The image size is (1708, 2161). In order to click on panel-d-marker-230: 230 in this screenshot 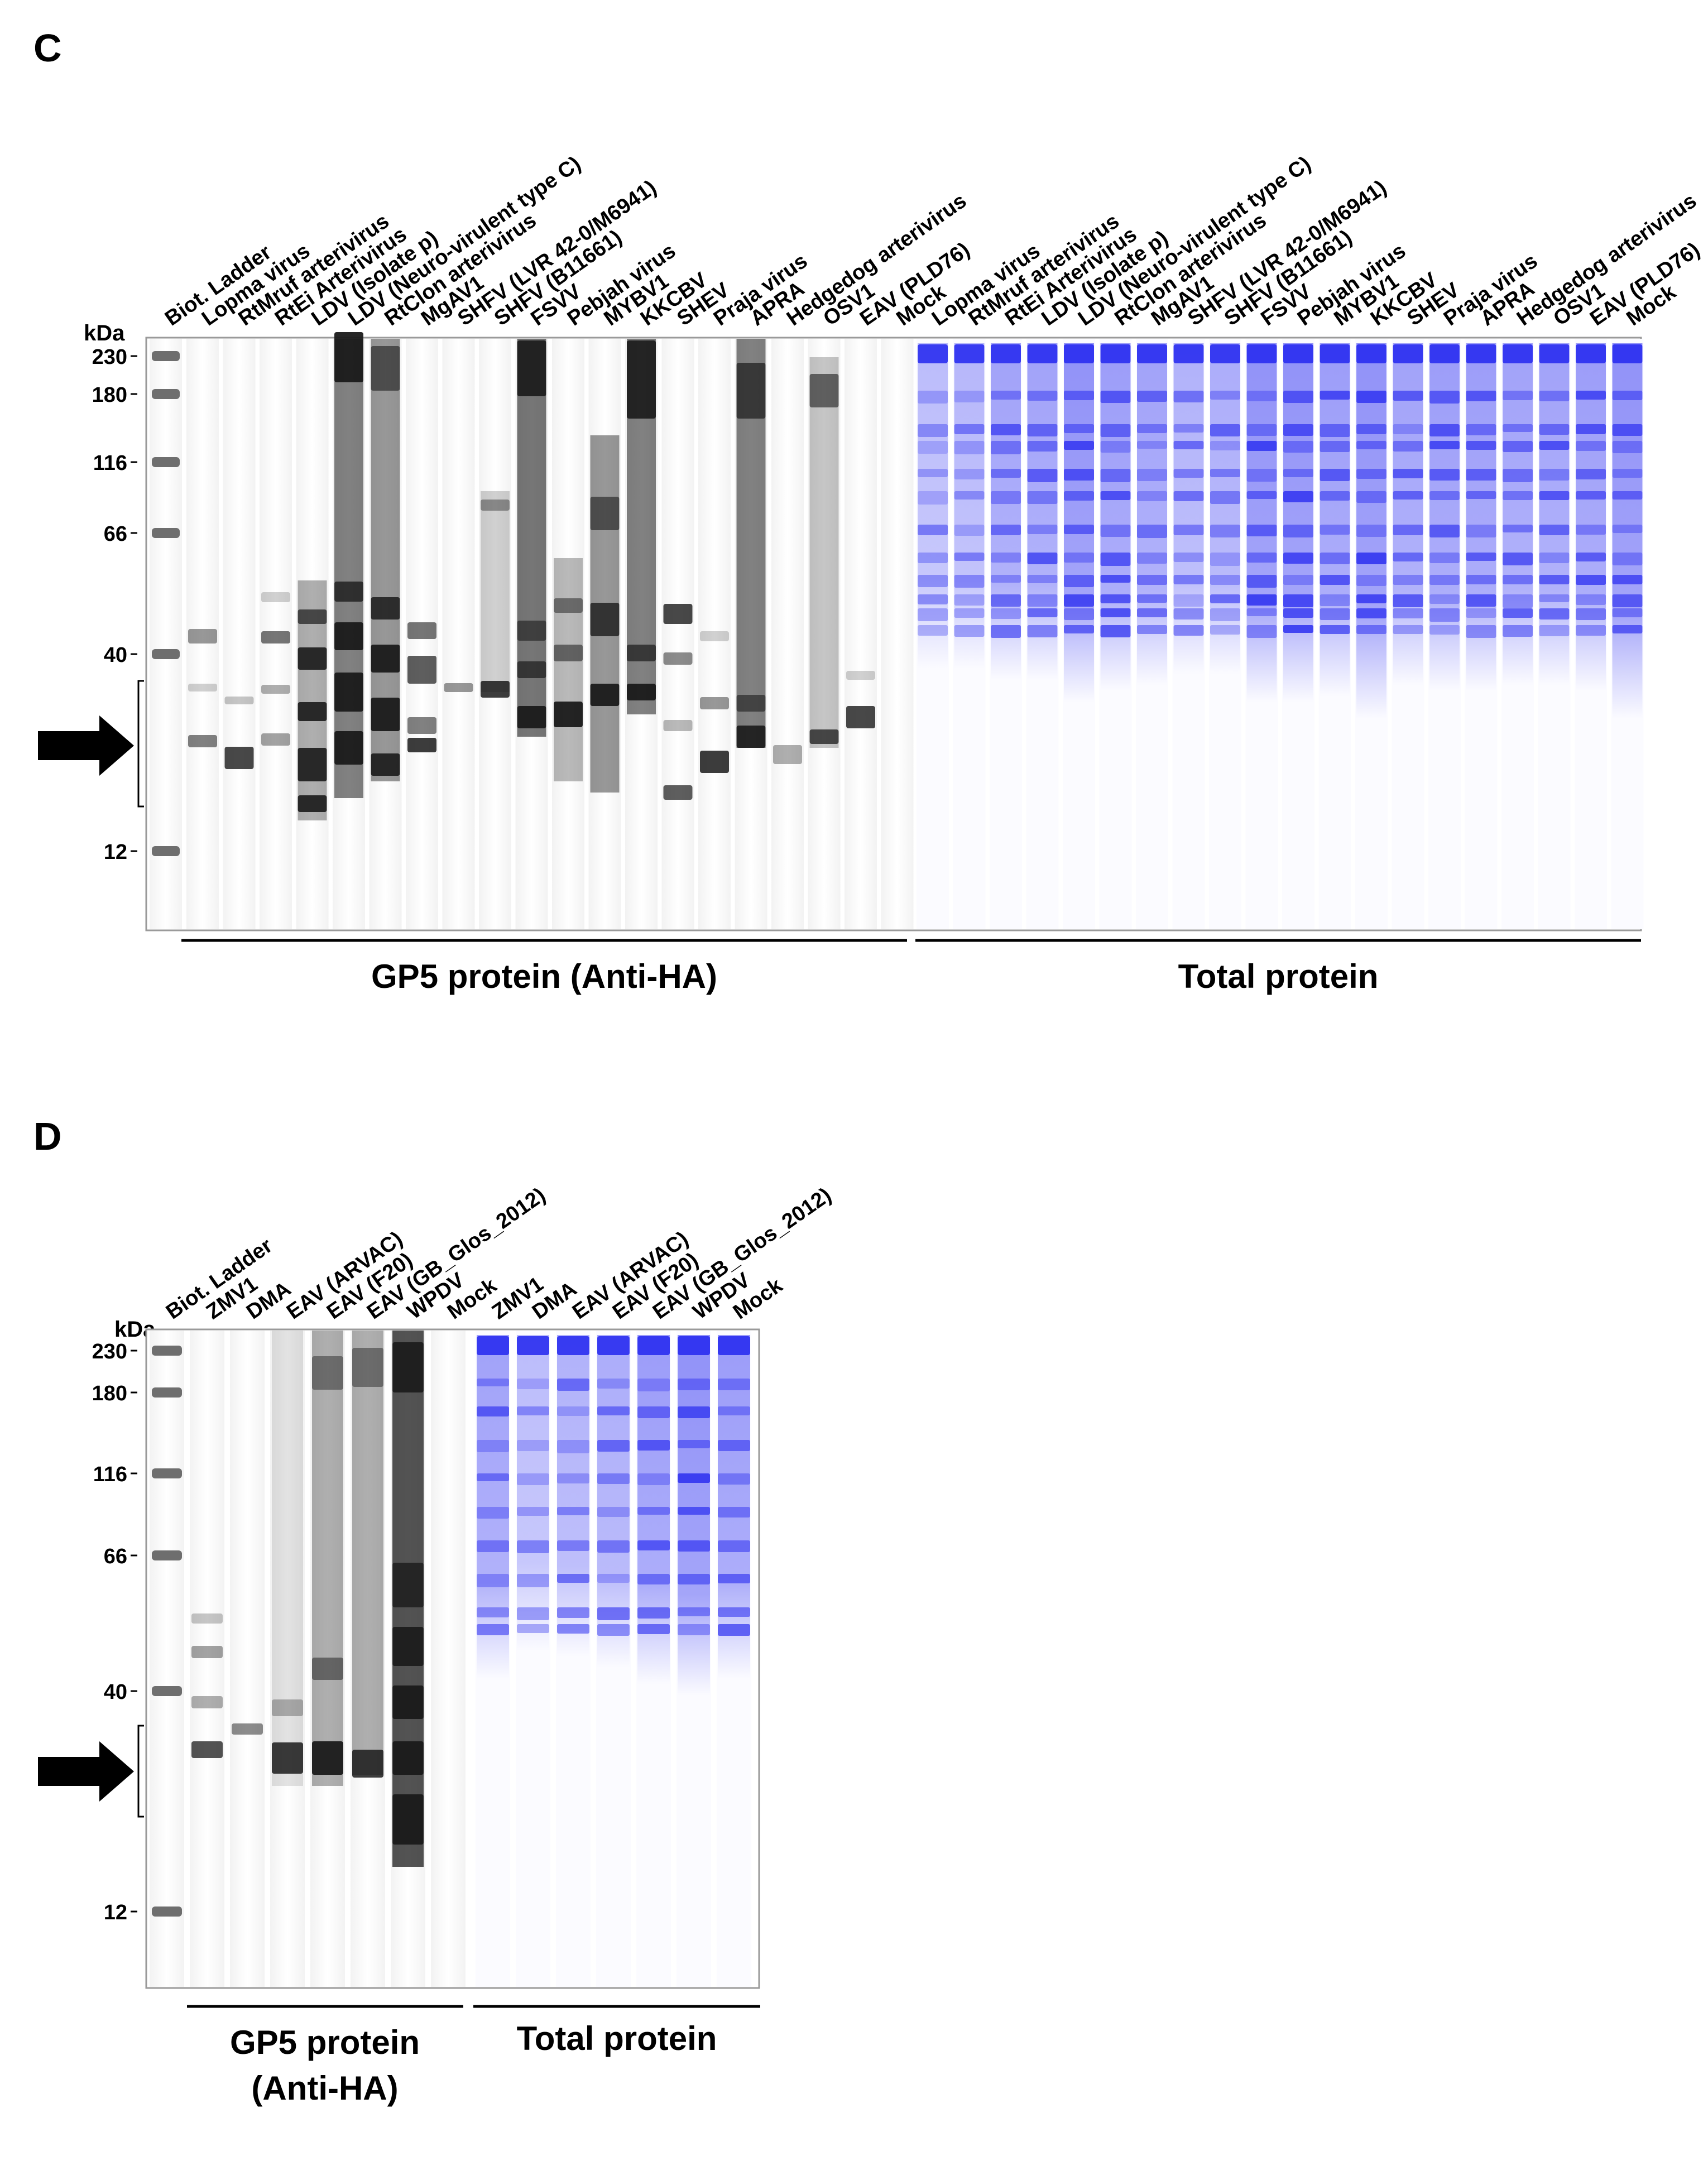, I will do `click(109, 1351)`.